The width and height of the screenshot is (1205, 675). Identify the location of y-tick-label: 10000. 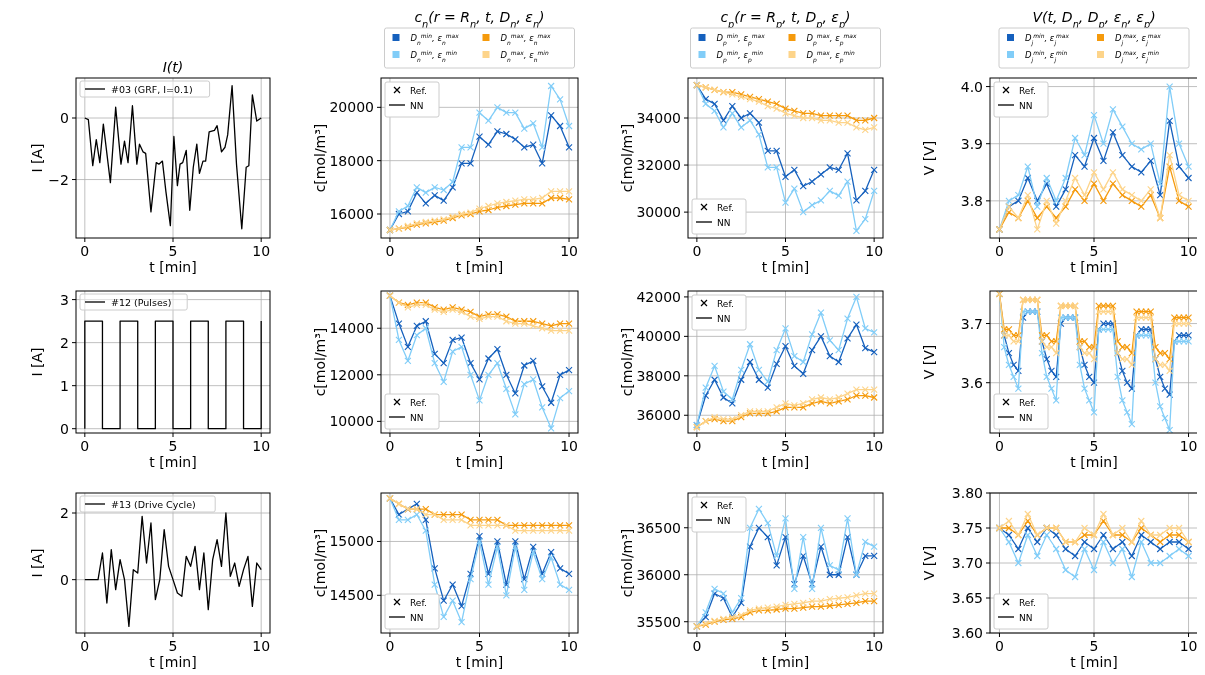
(351, 421).